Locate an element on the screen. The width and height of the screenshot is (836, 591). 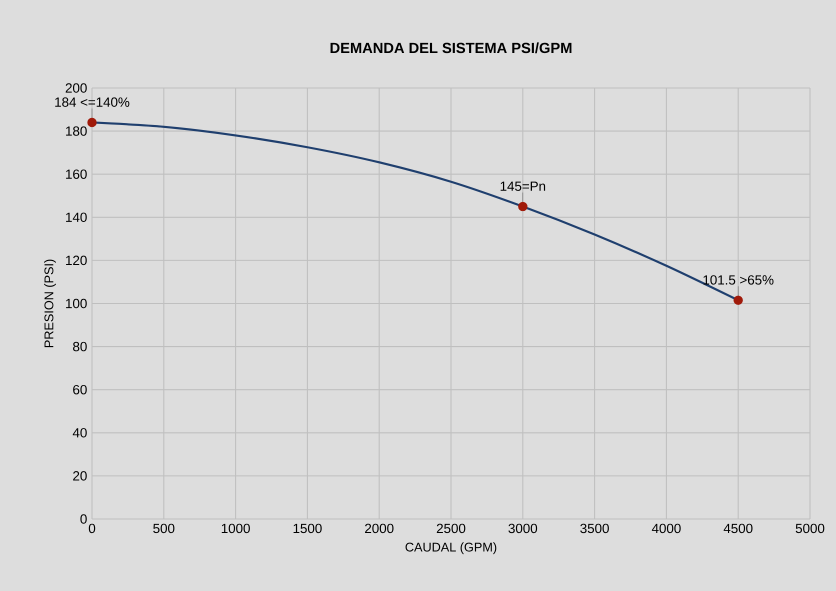
x-tick-label: 0 is located at coordinates (92, 529).